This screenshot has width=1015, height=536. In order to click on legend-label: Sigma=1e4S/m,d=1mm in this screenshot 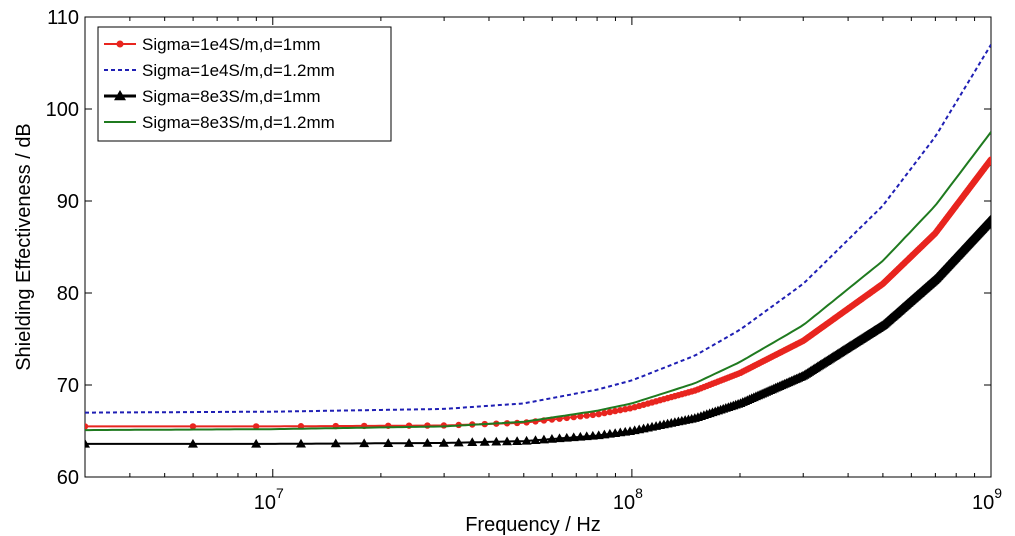, I will do `click(231, 44)`.